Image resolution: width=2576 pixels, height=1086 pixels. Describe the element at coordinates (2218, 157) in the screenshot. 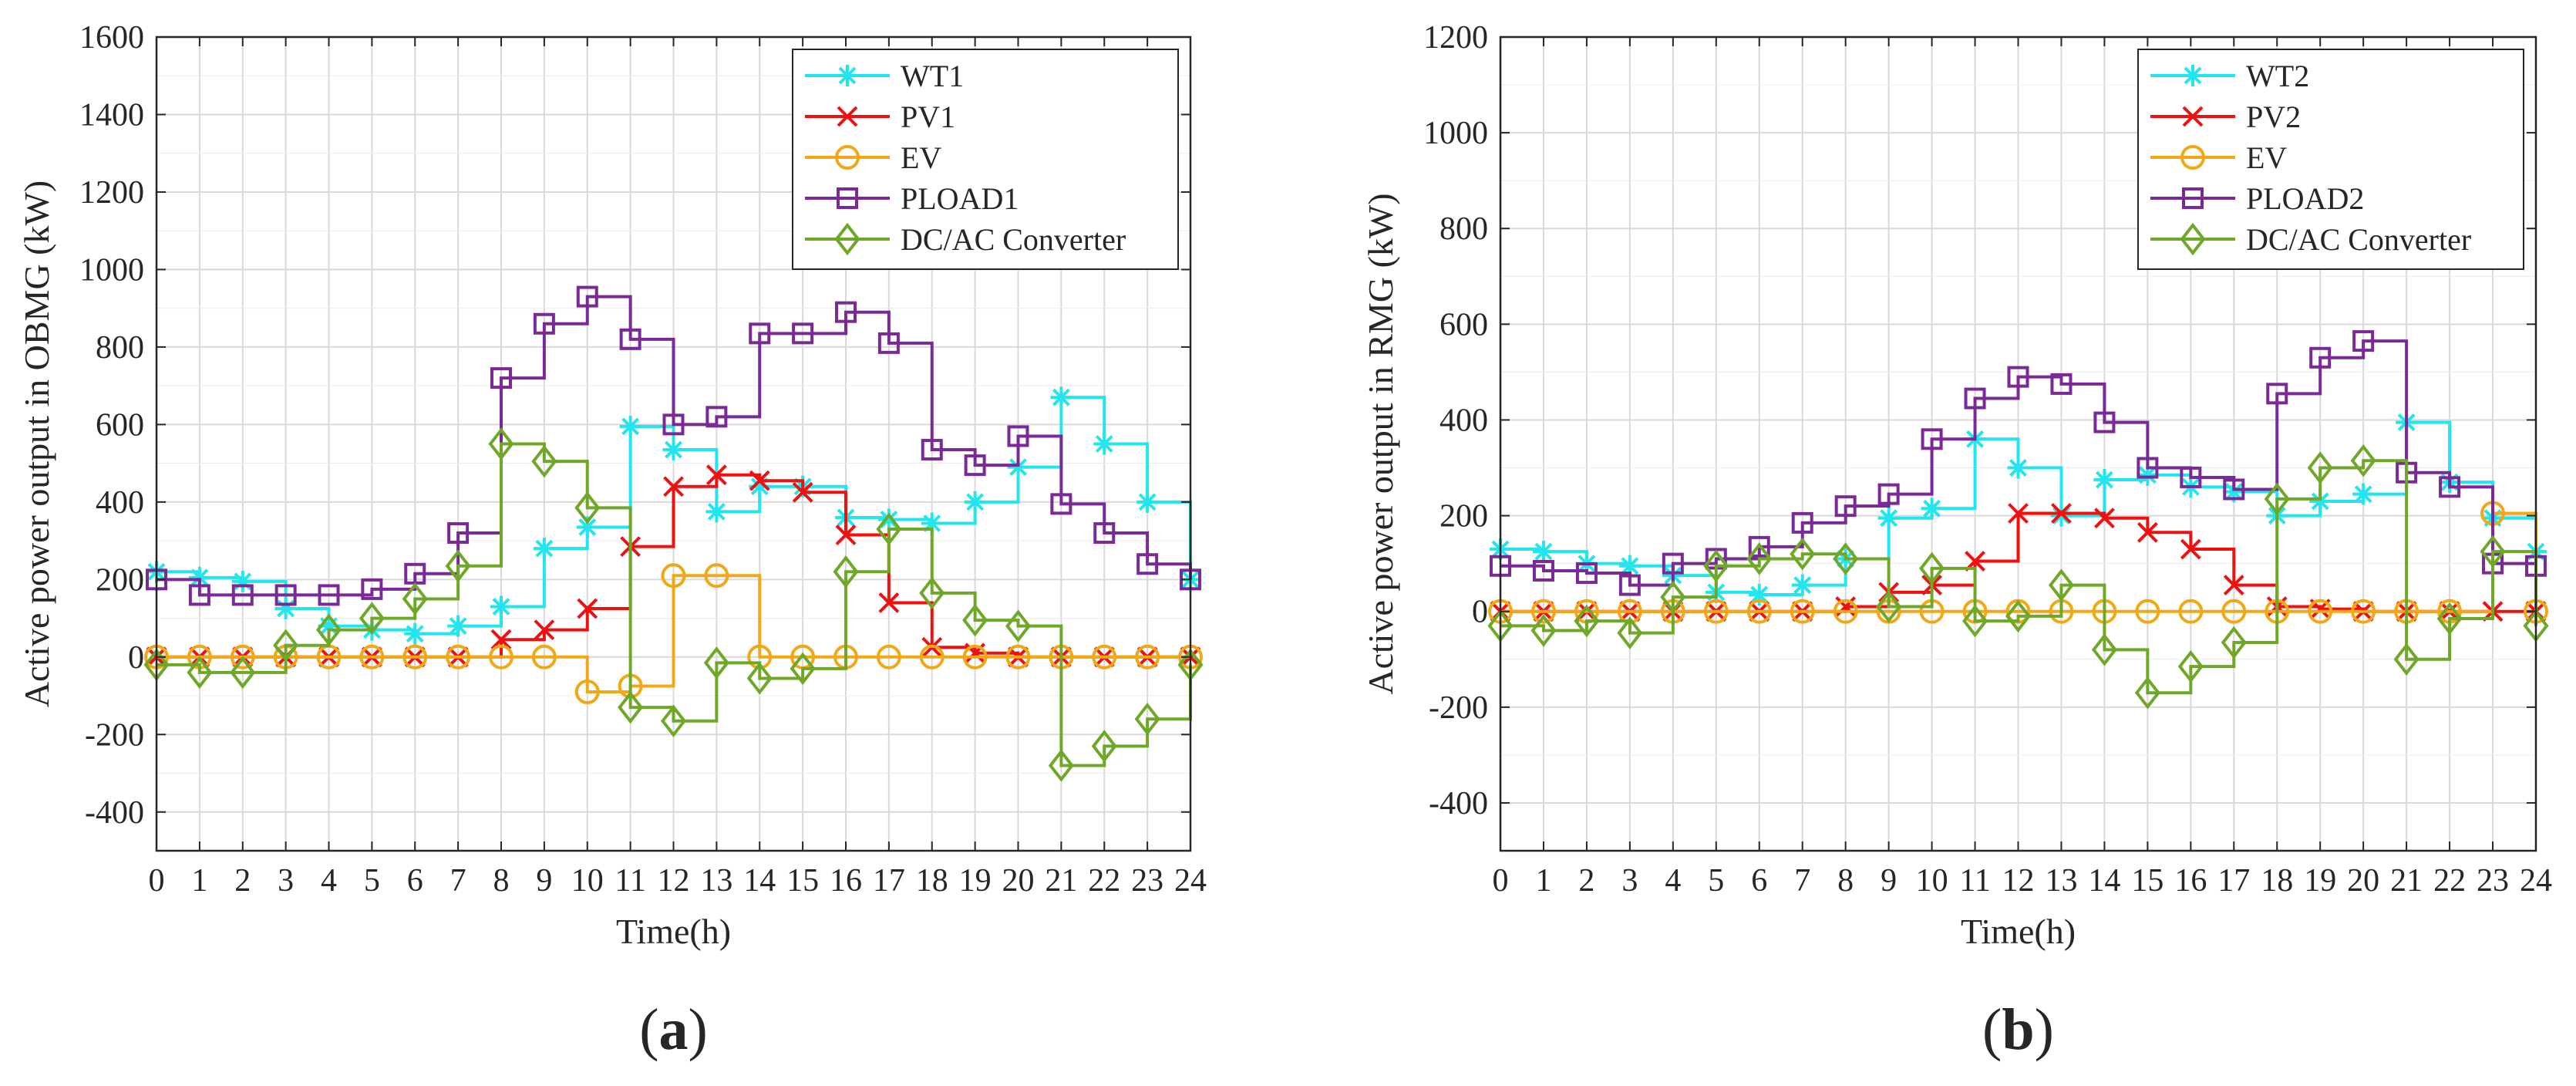

I see `legend-item: EV` at that location.